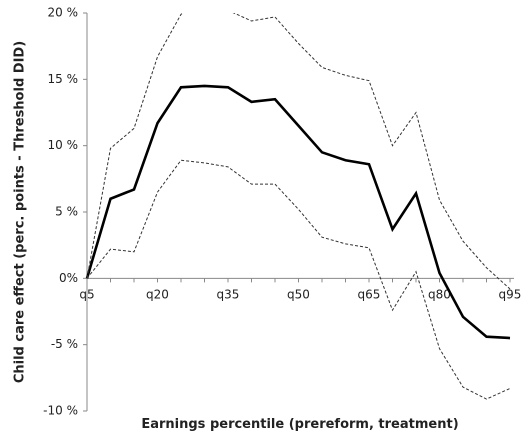 This screenshot has height=445, width=524. Describe the element at coordinates (228, 294) in the screenshot. I see `x-tick-label: q35` at that location.